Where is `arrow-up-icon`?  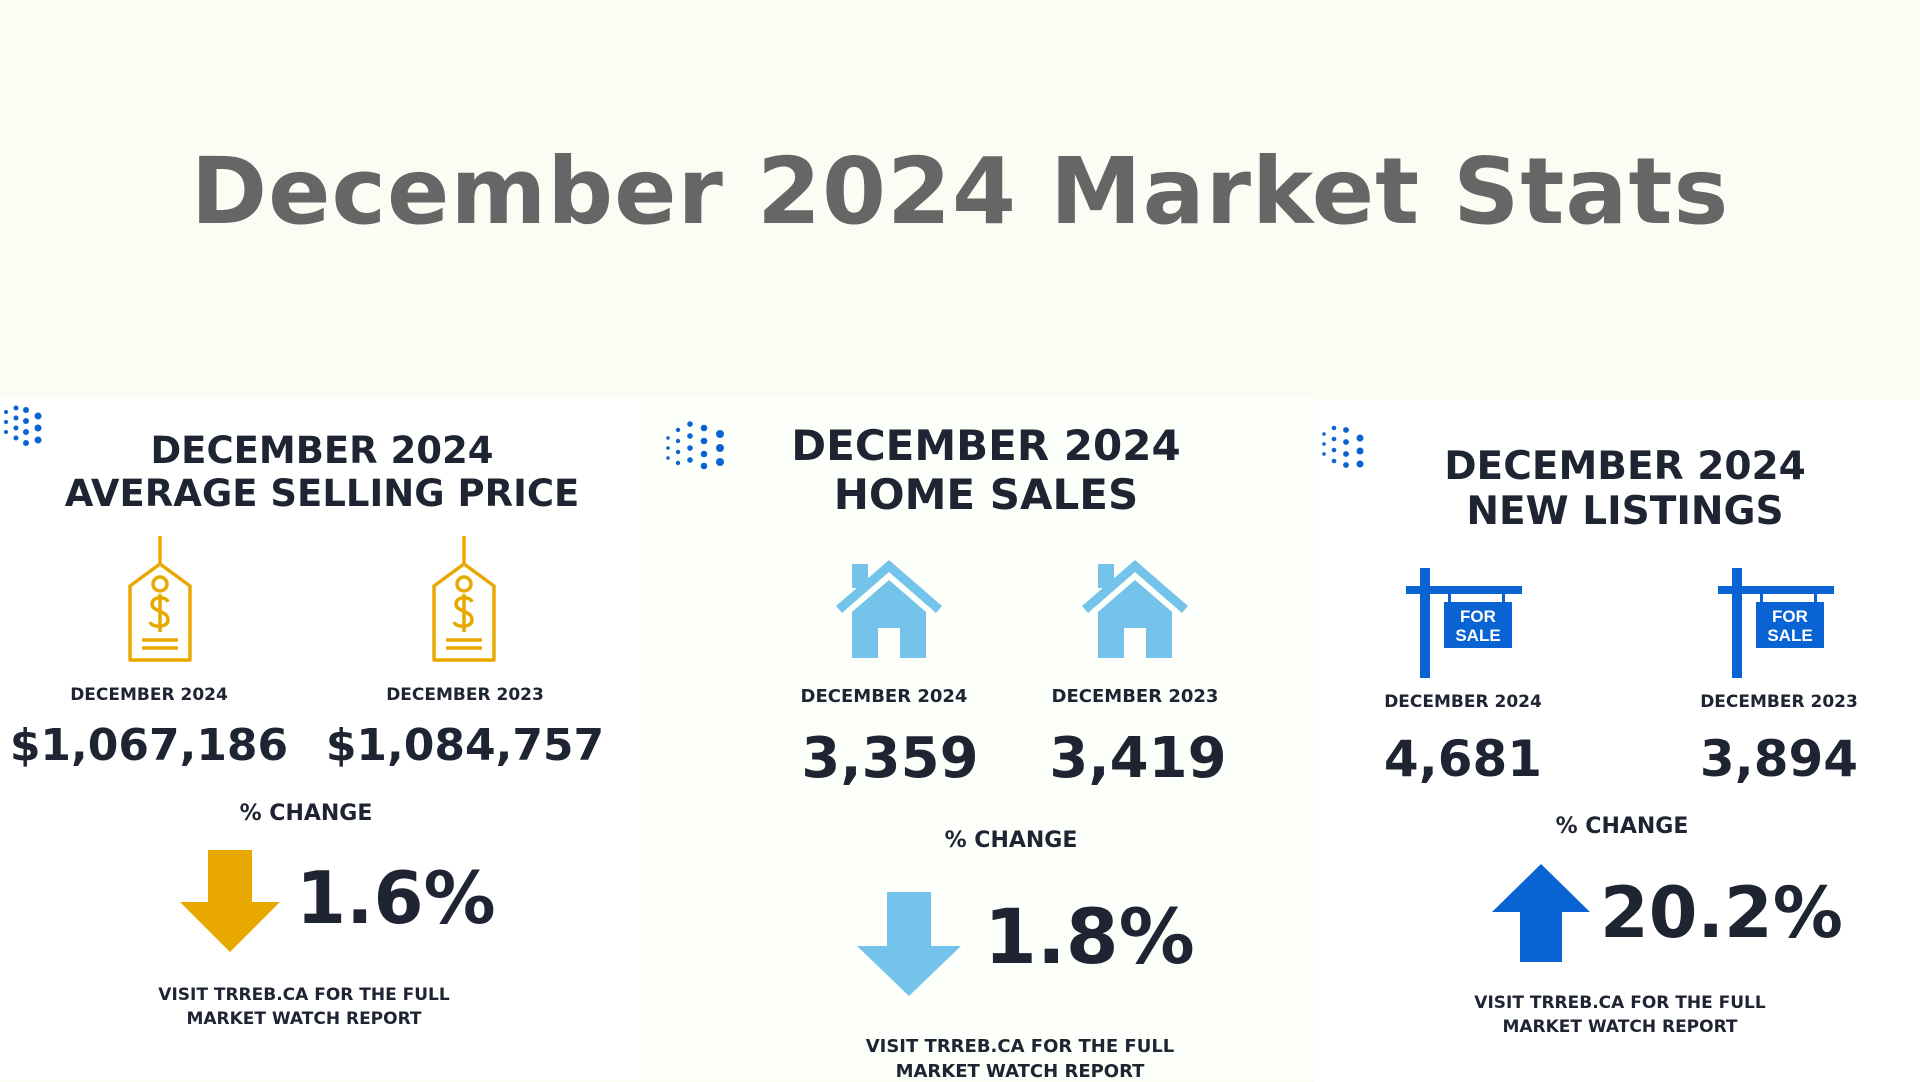
arrow-up-icon is located at coordinates (1541, 913).